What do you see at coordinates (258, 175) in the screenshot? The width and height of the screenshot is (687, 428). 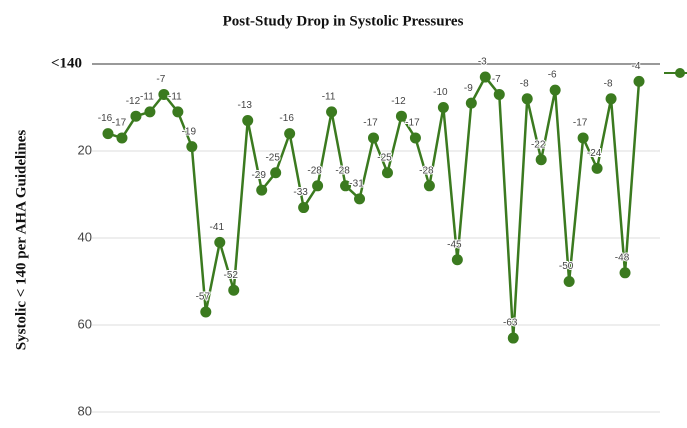 I see `data-label: -29` at bounding box center [258, 175].